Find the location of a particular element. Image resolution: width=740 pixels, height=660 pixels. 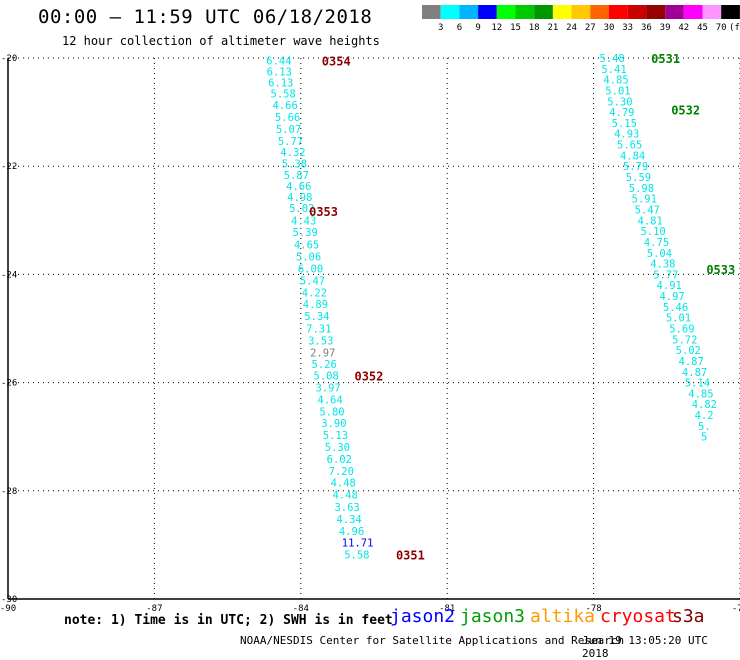

wave-height-point: 5. is located at coordinates (704, 427).